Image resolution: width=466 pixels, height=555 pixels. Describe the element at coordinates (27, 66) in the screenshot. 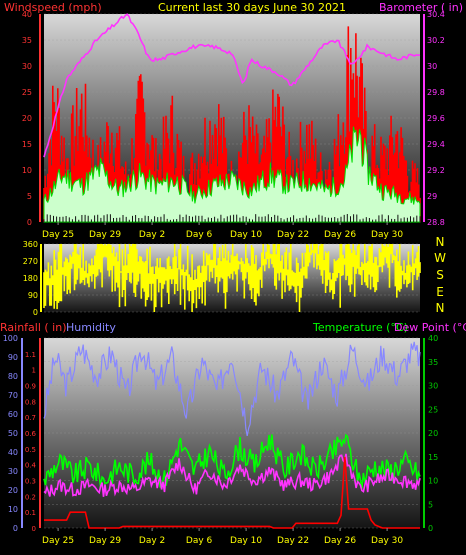

I see `y-tick-label: 30` at that location.